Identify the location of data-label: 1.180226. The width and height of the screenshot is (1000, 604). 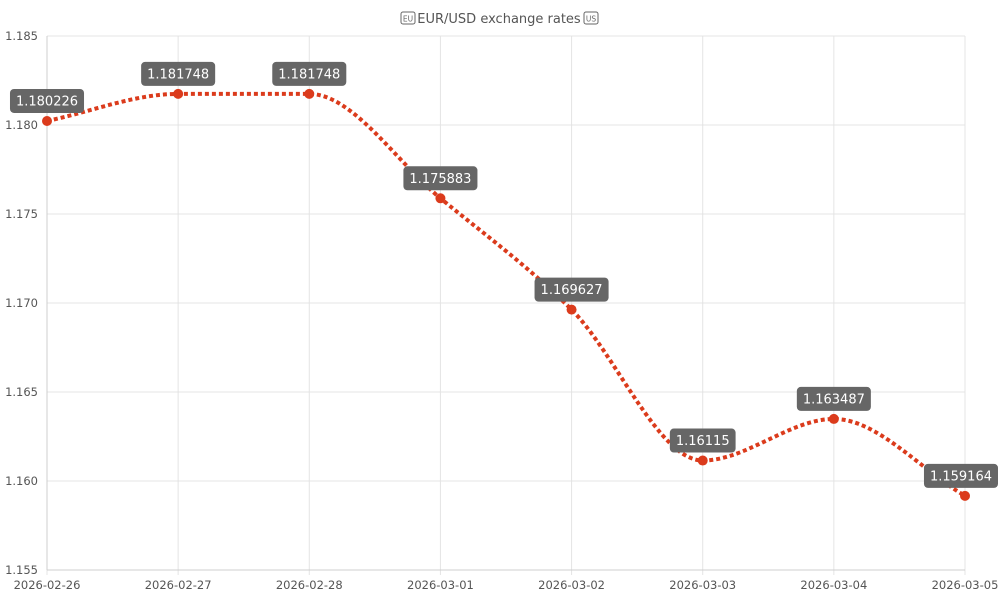
(47, 100).